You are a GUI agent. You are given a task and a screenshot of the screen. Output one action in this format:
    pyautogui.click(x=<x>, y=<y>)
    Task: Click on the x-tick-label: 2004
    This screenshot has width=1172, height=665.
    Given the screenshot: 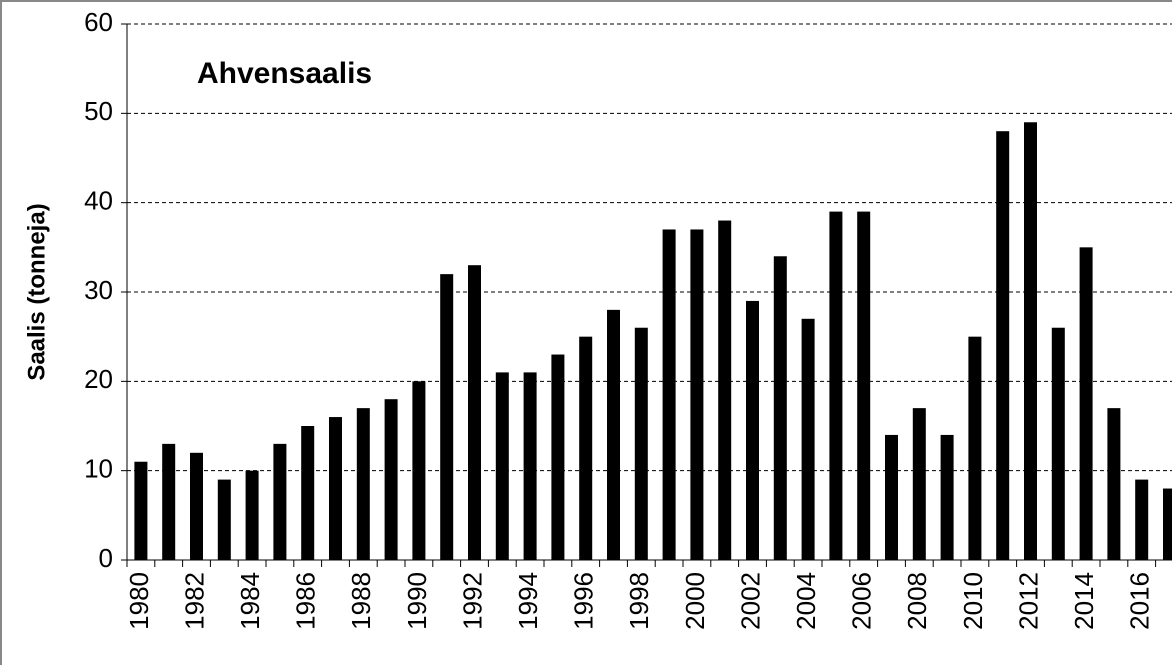 What is the action you would take?
    pyautogui.click(x=806, y=601)
    